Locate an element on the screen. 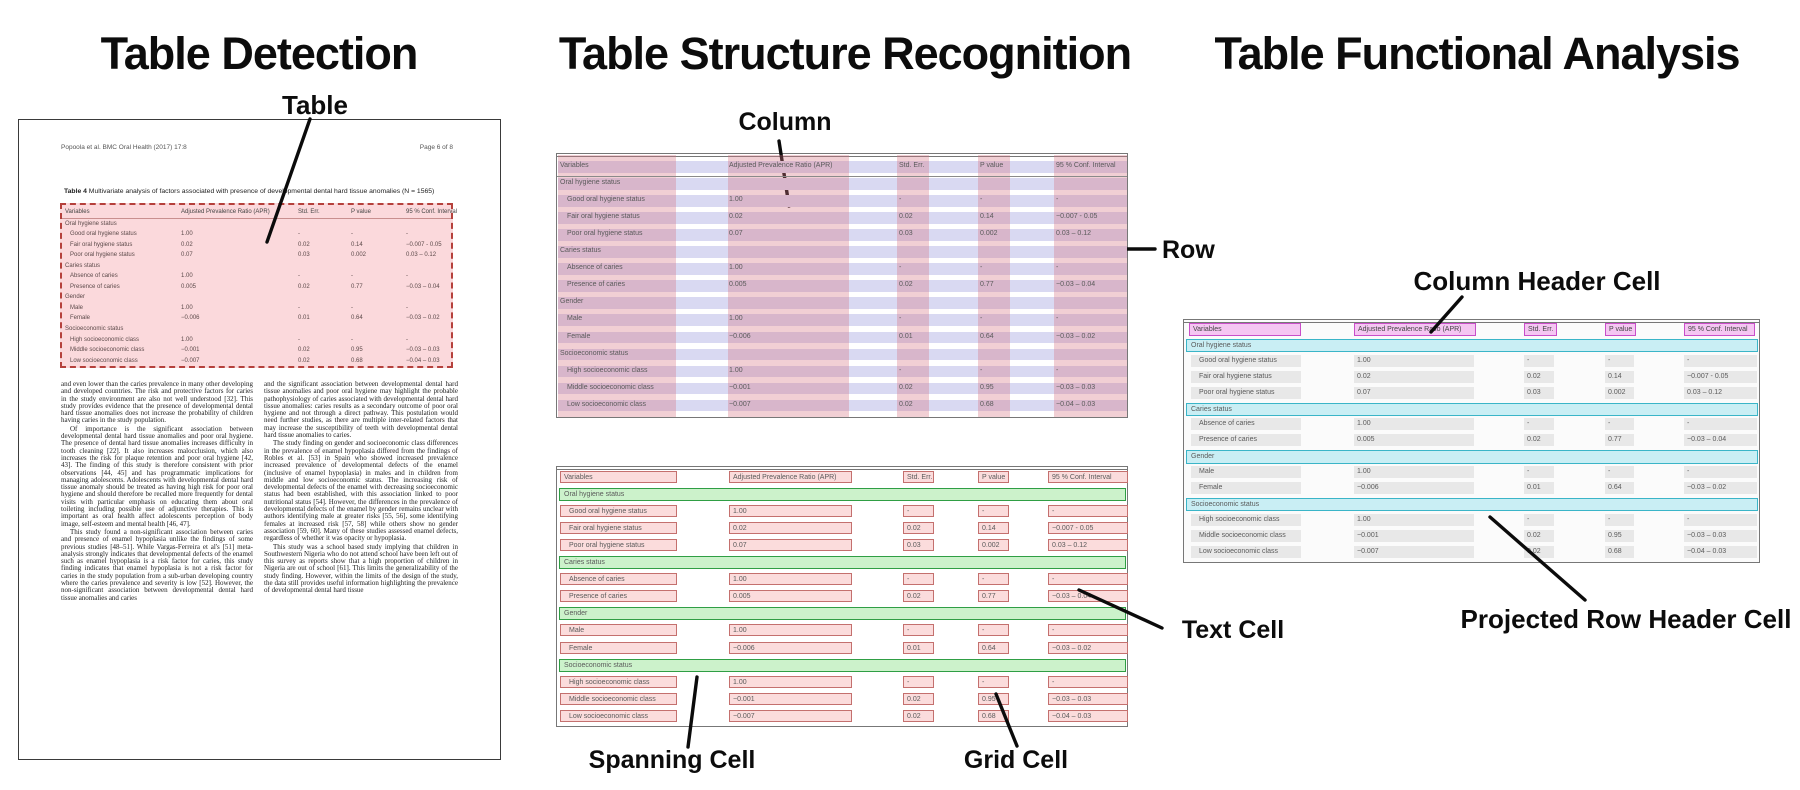 Image resolution: width=1800 pixels, height=790 pixels. doc-table-header-rule is located at coordinates (256, 218).